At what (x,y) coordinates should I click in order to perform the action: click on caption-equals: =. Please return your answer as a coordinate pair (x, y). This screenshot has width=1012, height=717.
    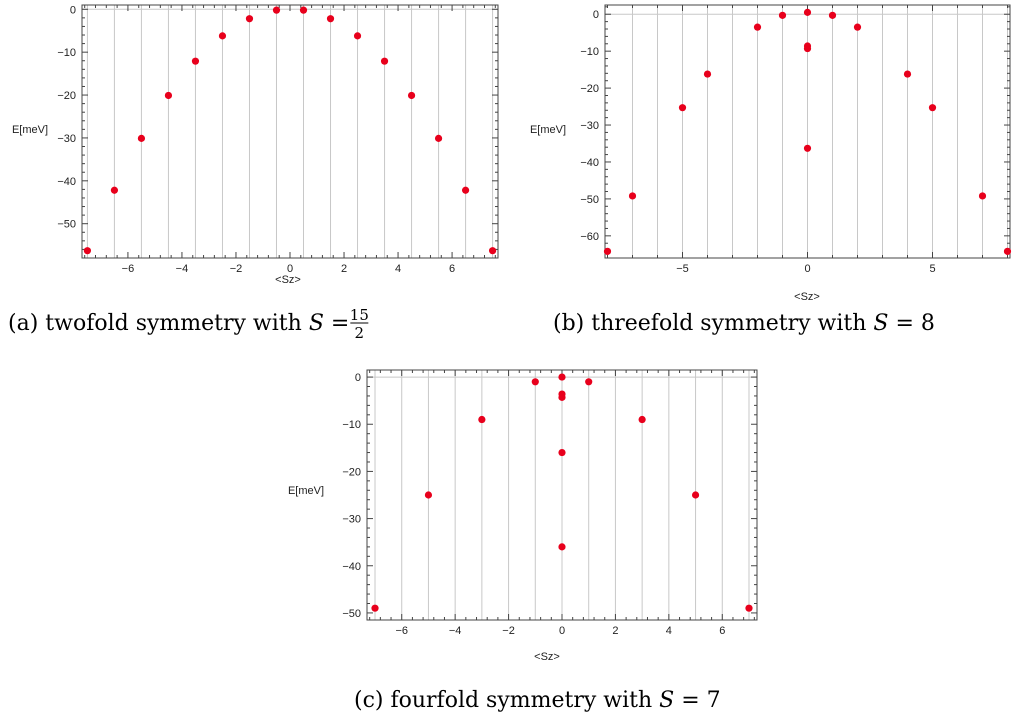
    Looking at the image, I should click on (336, 323).